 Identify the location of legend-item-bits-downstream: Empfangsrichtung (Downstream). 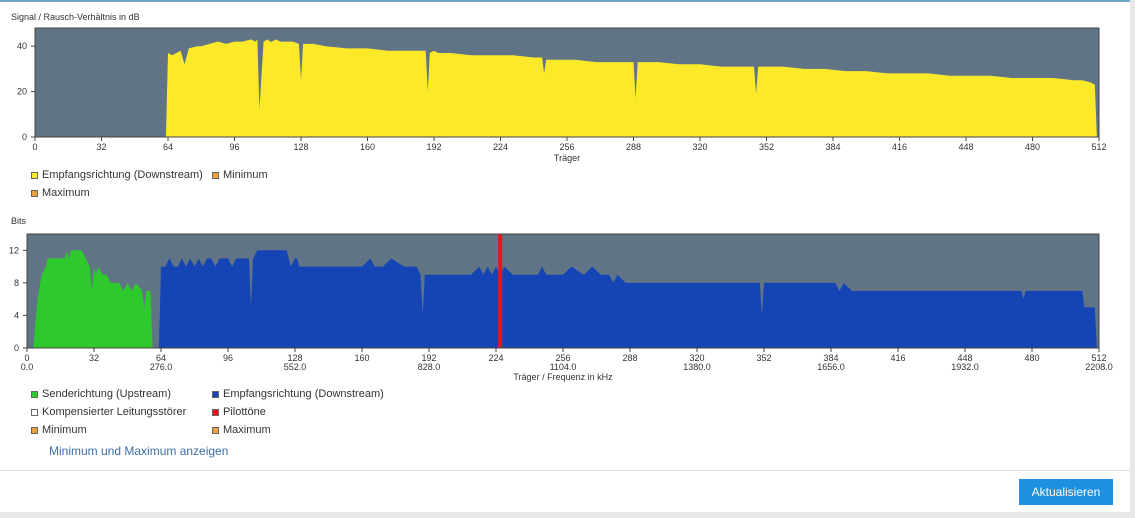
(298, 394).